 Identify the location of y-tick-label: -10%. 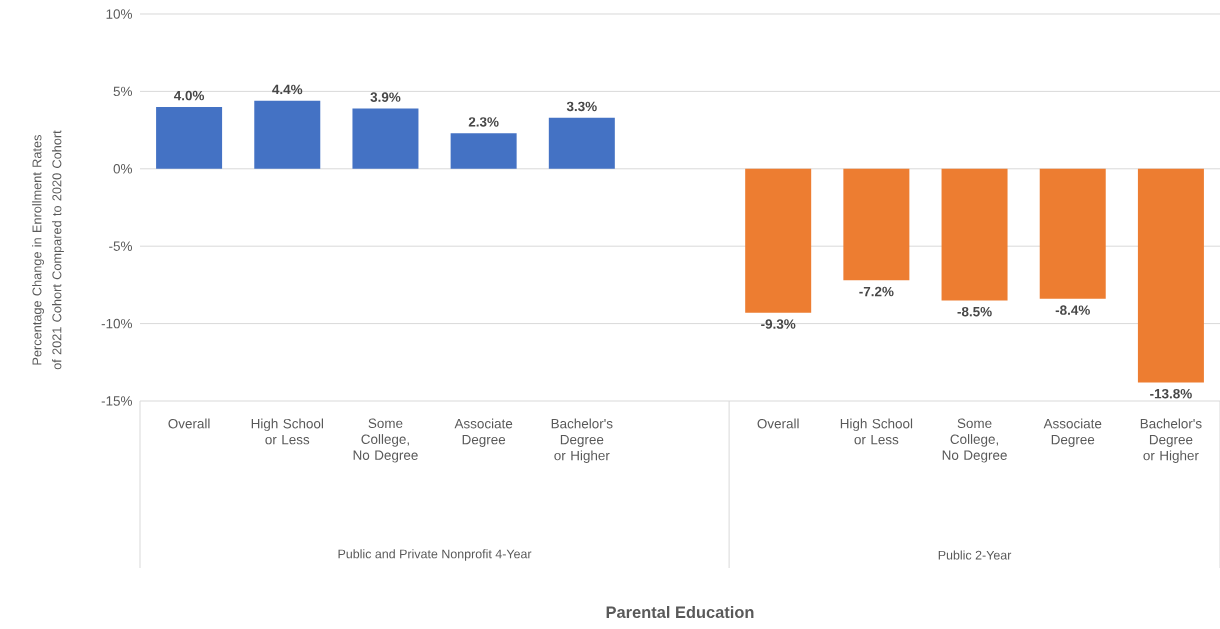
(116, 323).